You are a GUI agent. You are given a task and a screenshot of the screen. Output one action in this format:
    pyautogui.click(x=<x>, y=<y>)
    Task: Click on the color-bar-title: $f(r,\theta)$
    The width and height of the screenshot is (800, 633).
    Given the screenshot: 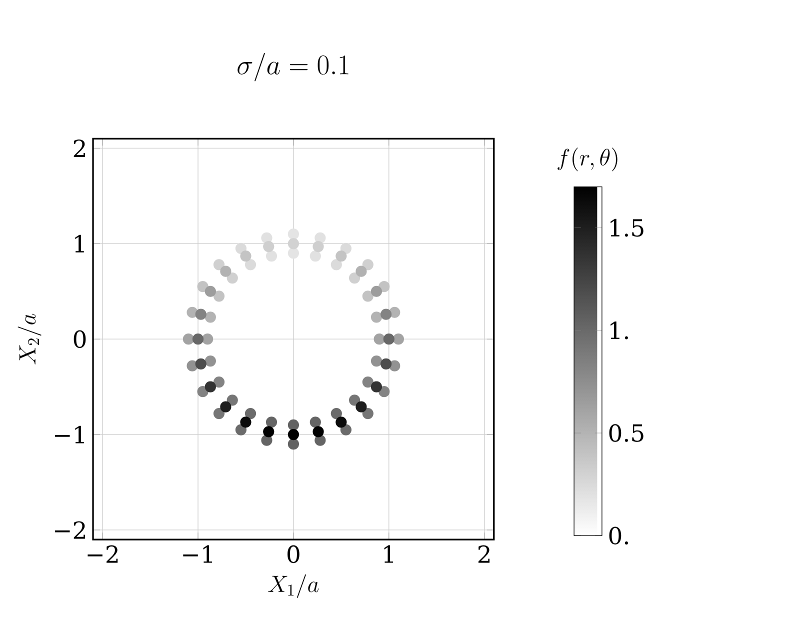 What is the action you would take?
    pyautogui.click(x=588, y=160)
    